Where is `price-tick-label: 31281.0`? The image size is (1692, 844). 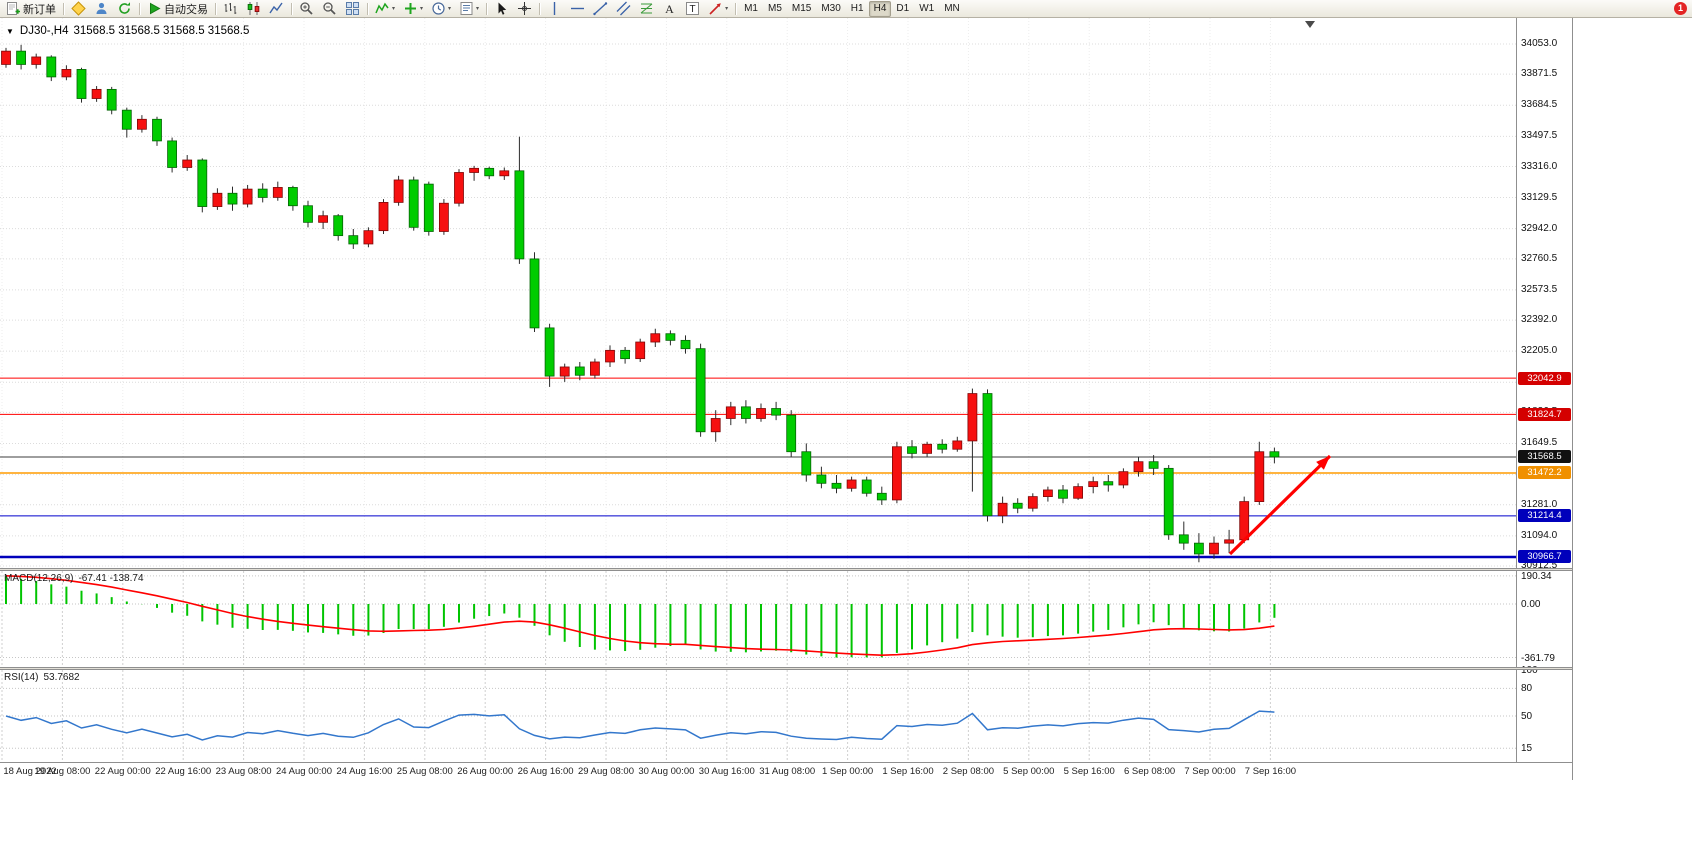
price-tick-label: 31281.0 is located at coordinates (1539, 504).